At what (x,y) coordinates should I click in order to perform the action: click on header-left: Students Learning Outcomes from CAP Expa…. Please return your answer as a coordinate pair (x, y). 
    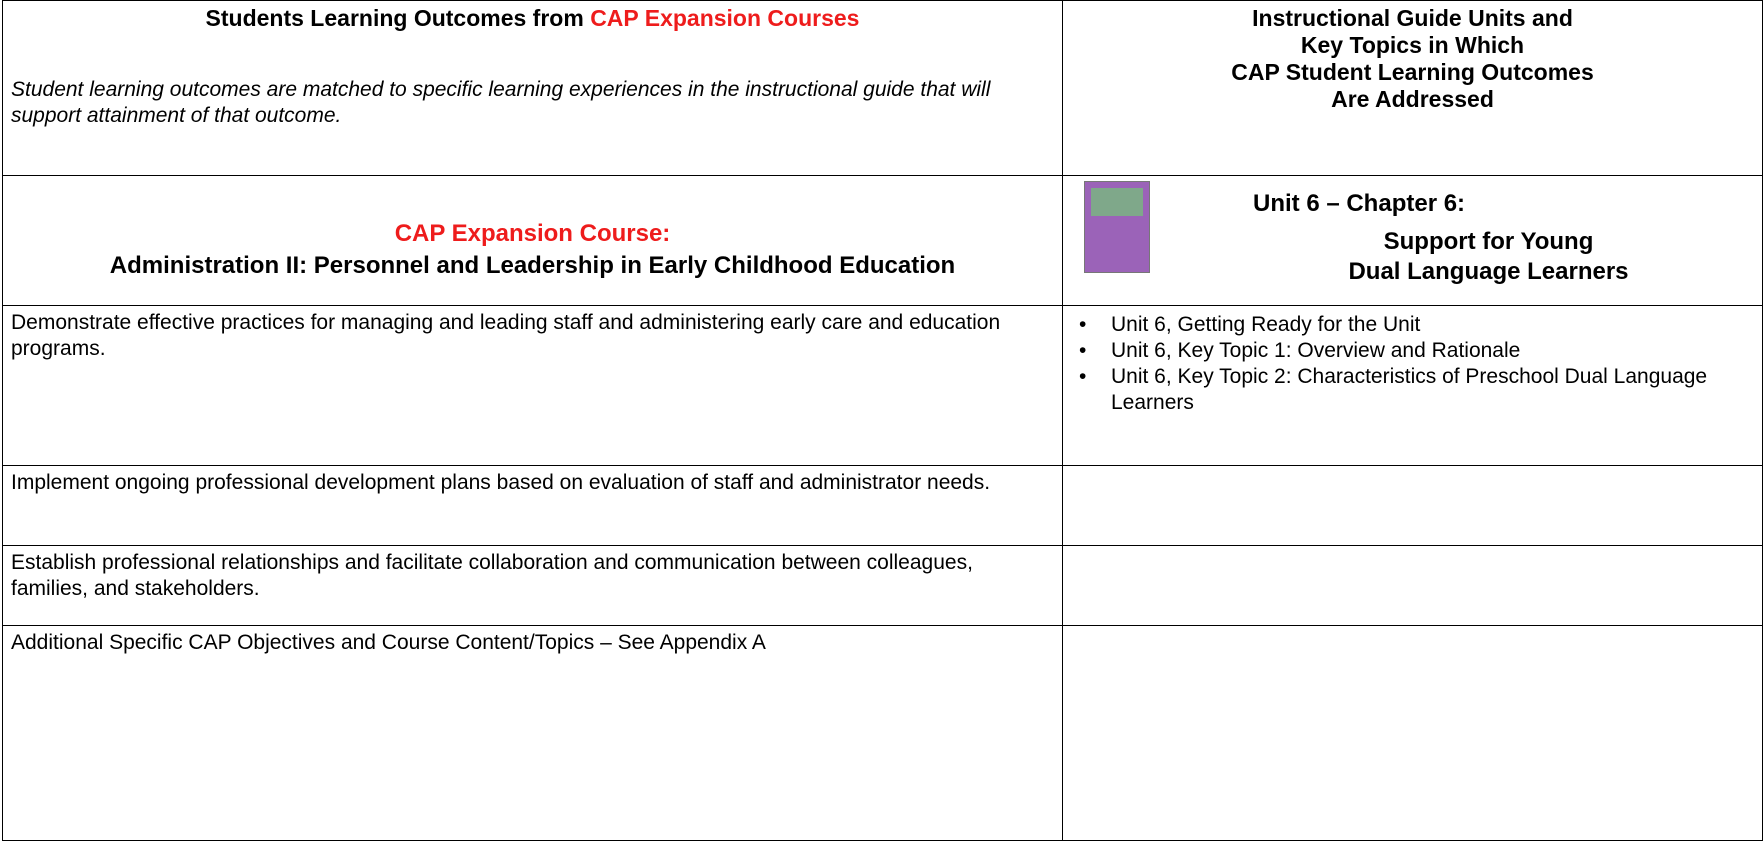
    Looking at the image, I should click on (532, 88).